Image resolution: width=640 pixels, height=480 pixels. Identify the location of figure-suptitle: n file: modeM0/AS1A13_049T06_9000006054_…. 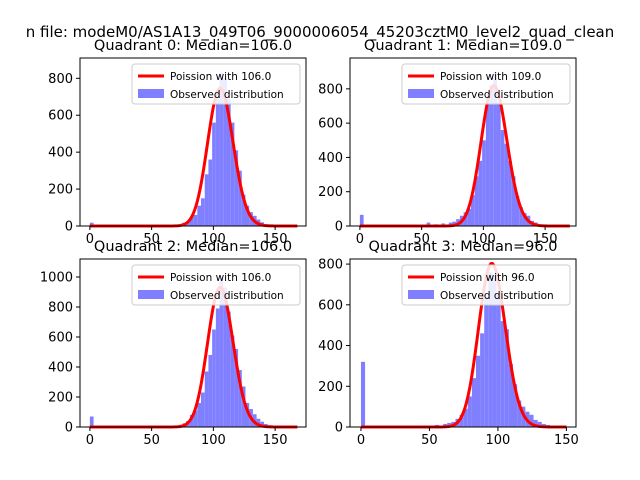
(320, 32).